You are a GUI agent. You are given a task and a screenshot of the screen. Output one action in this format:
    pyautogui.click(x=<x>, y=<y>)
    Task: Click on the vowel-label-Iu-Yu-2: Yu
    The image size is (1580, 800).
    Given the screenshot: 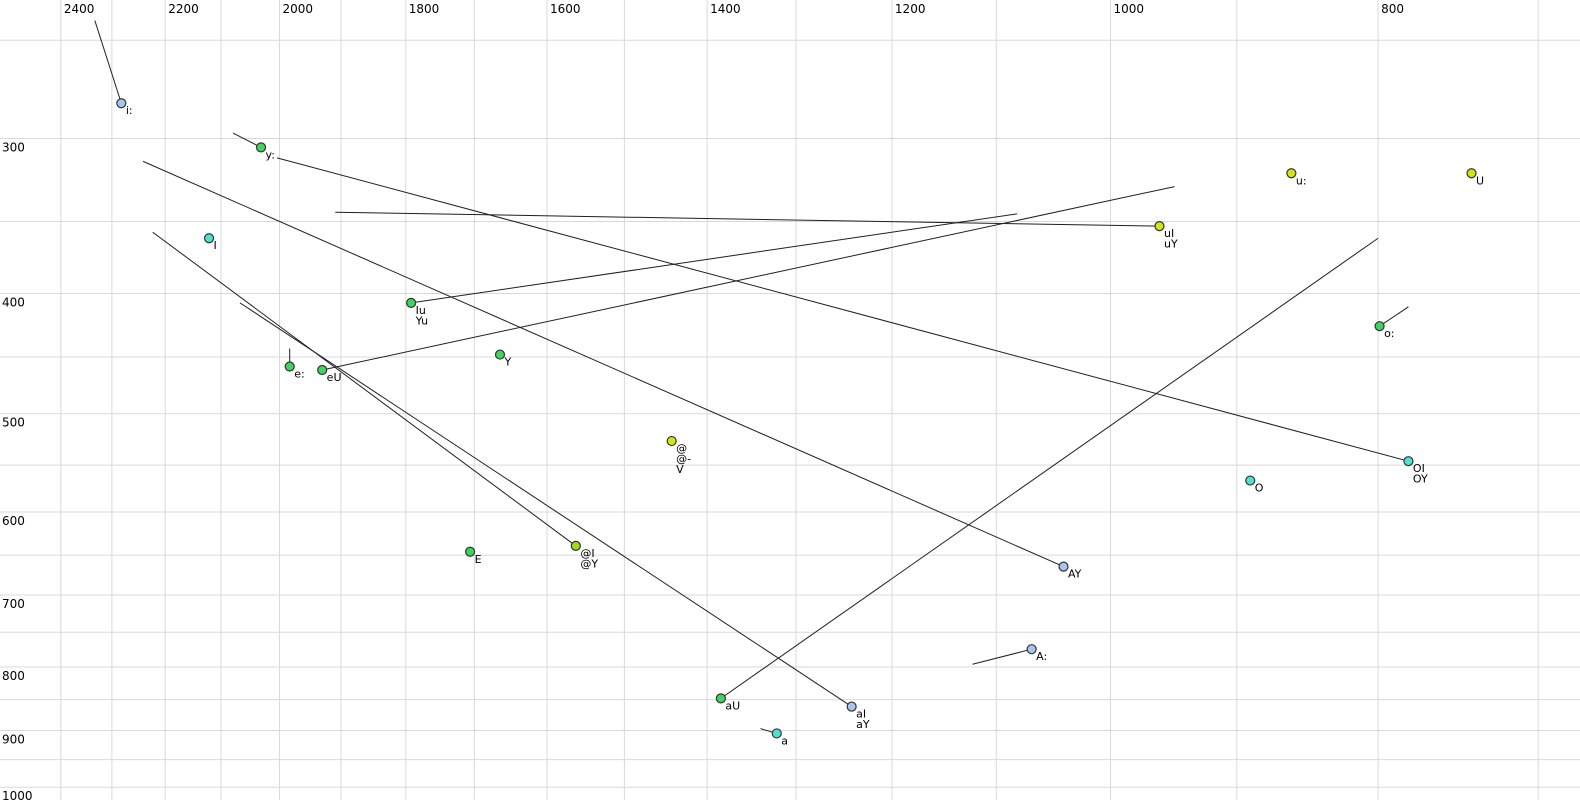 What is the action you would take?
    pyautogui.click(x=421, y=320)
    